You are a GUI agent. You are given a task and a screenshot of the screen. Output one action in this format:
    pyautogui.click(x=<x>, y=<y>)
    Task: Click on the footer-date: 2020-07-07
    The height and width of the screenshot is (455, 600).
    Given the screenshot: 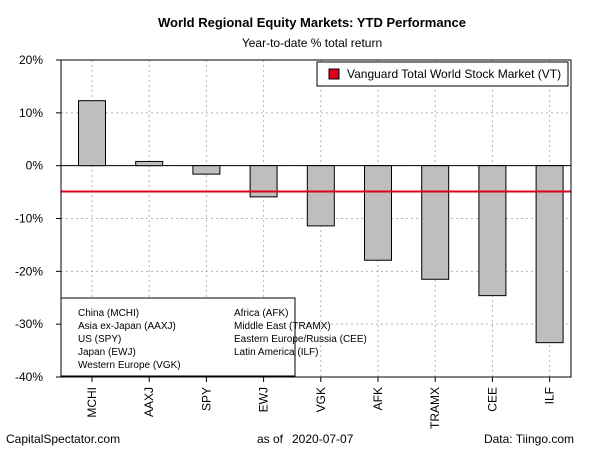 What is the action you would take?
    pyautogui.click(x=323, y=439)
    